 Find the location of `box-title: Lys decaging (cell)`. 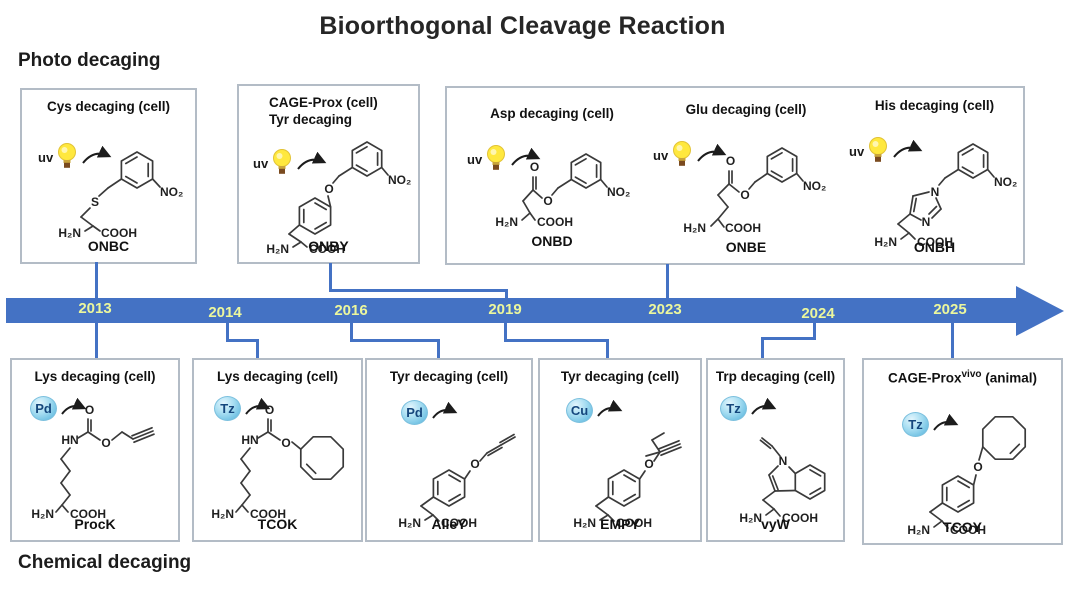

box-title: Lys decaging (cell) is located at coordinates (277, 376).